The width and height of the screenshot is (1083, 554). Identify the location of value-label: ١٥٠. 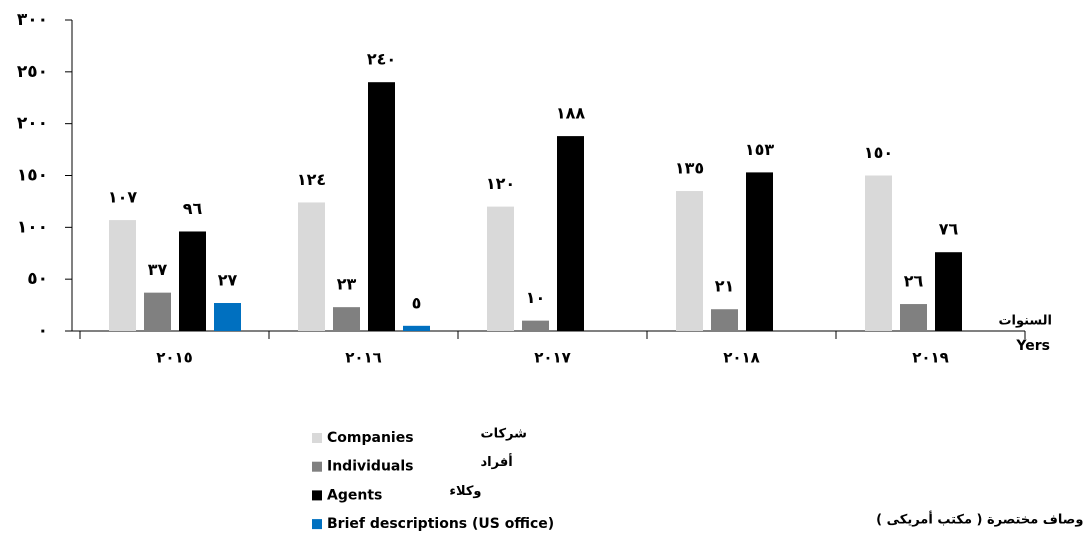
(878, 152).